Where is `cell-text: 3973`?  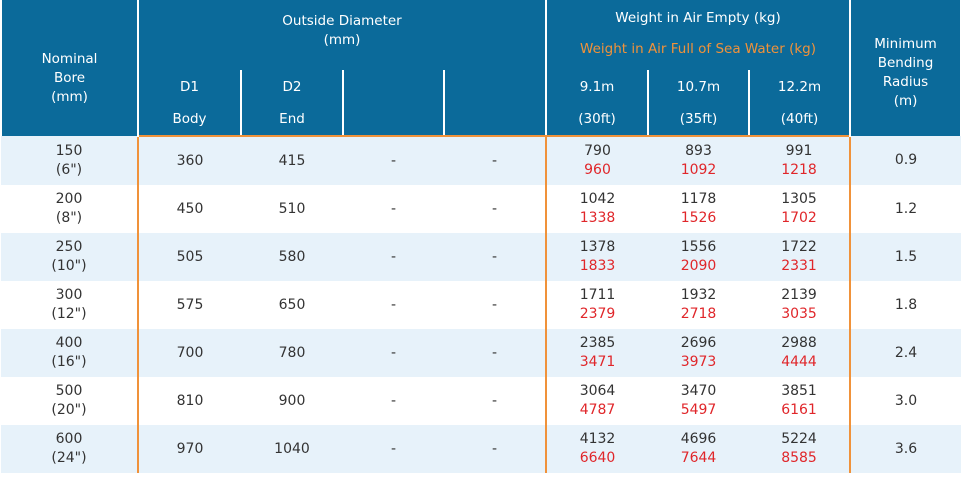
cell-text: 3973 is located at coordinates (698, 362).